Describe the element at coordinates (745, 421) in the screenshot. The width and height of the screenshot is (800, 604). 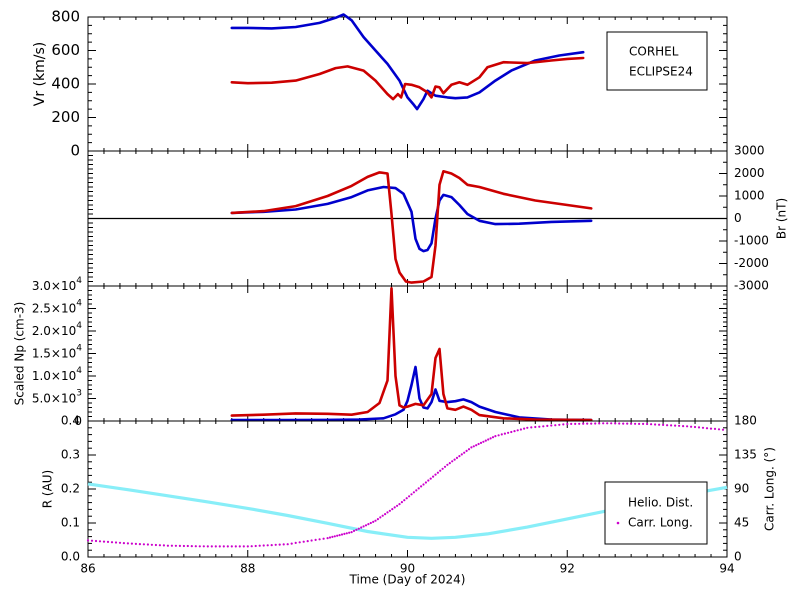
I see `orbit-panel-ytick-label-right: 180` at that location.